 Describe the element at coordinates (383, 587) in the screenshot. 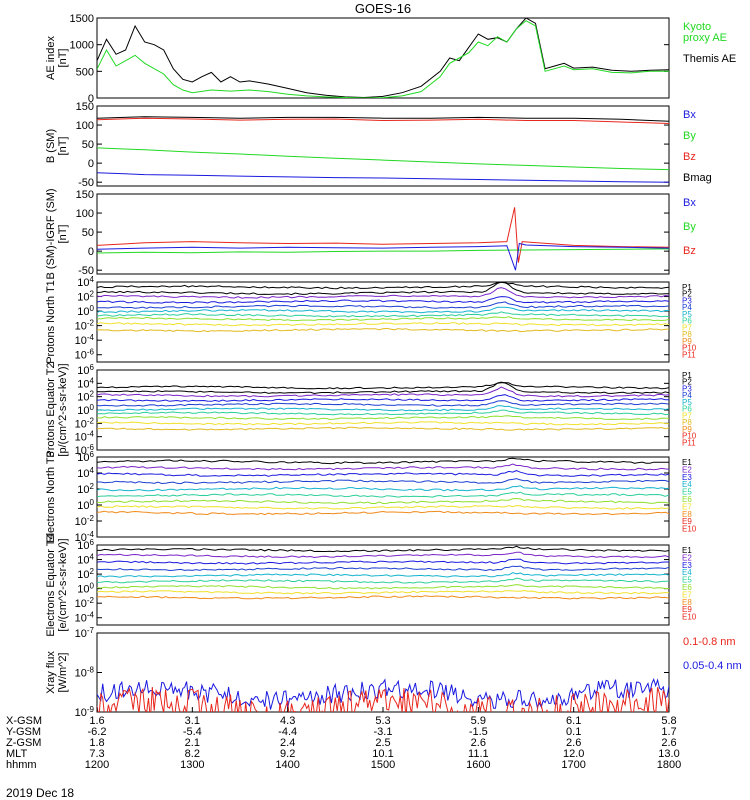

I see `series-line-E7` at that location.